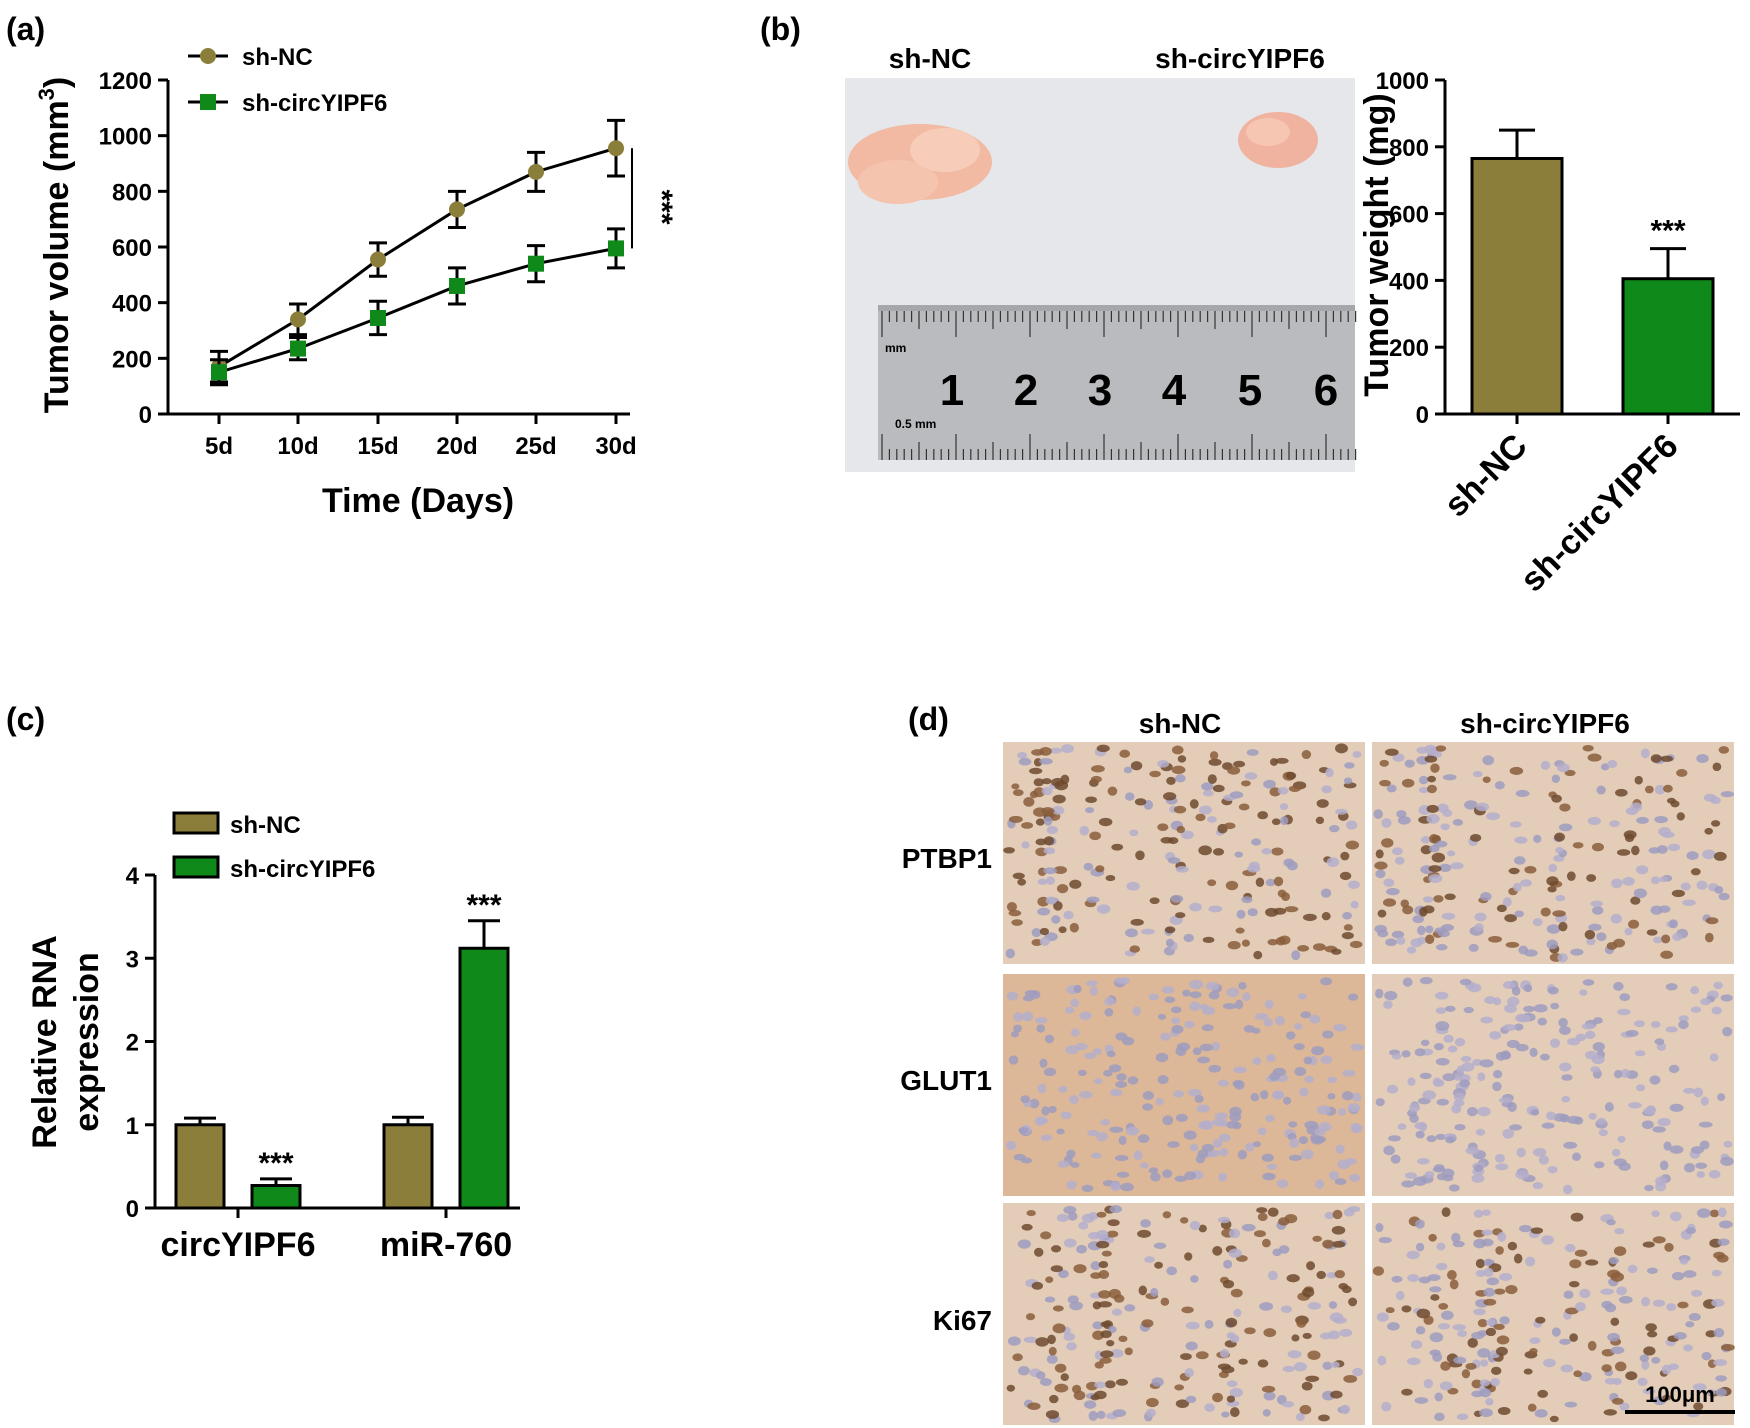 This screenshot has height=1428, width=1750. I want to click on x-tick-label-a: 5d, so click(219, 446).